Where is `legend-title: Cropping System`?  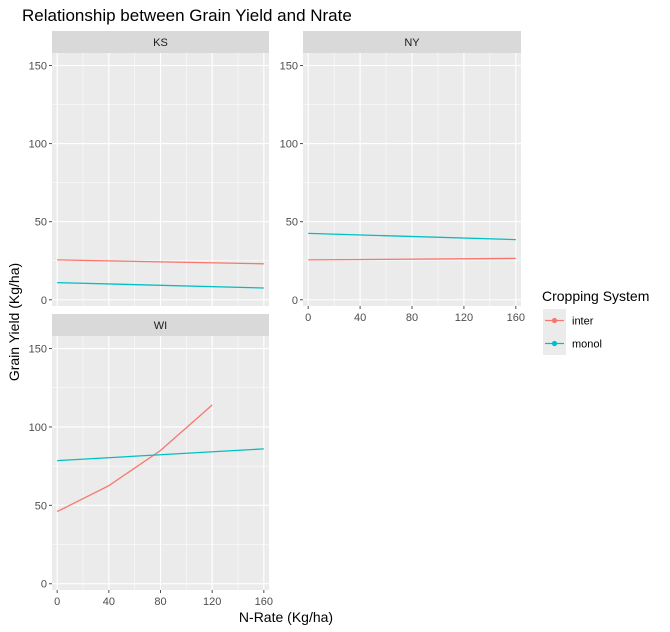
legend-title: Cropping System is located at coordinates (595, 296).